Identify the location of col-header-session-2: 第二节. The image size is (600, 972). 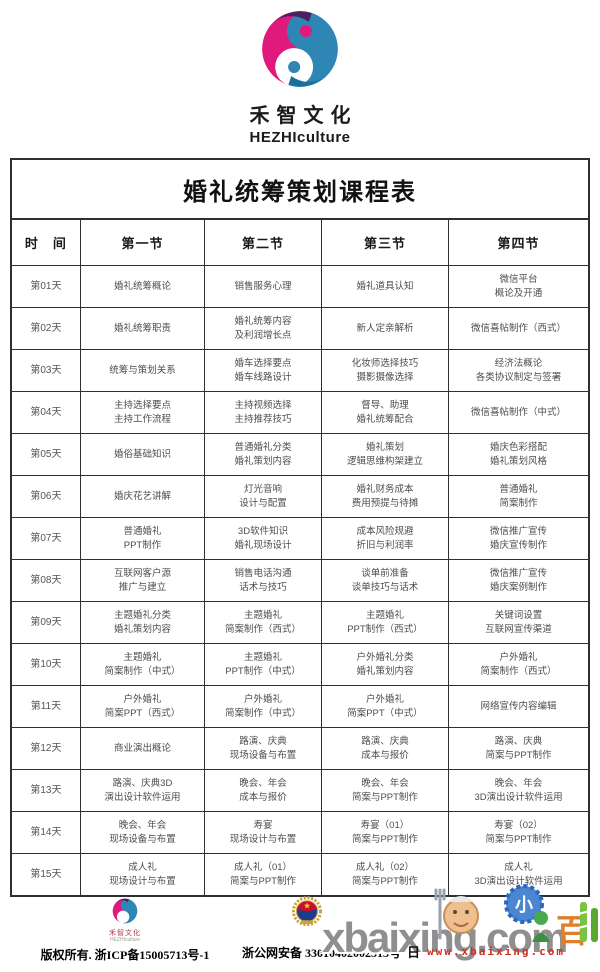
(263, 242).